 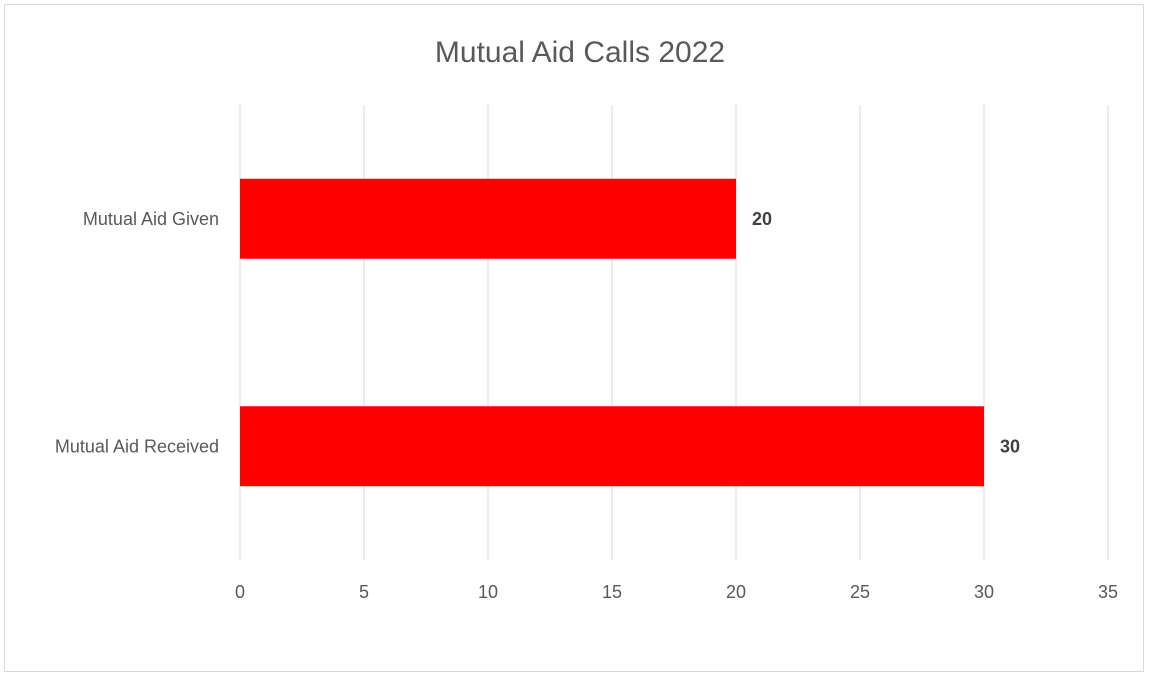 I want to click on x-tick-label: 20, so click(x=736, y=592).